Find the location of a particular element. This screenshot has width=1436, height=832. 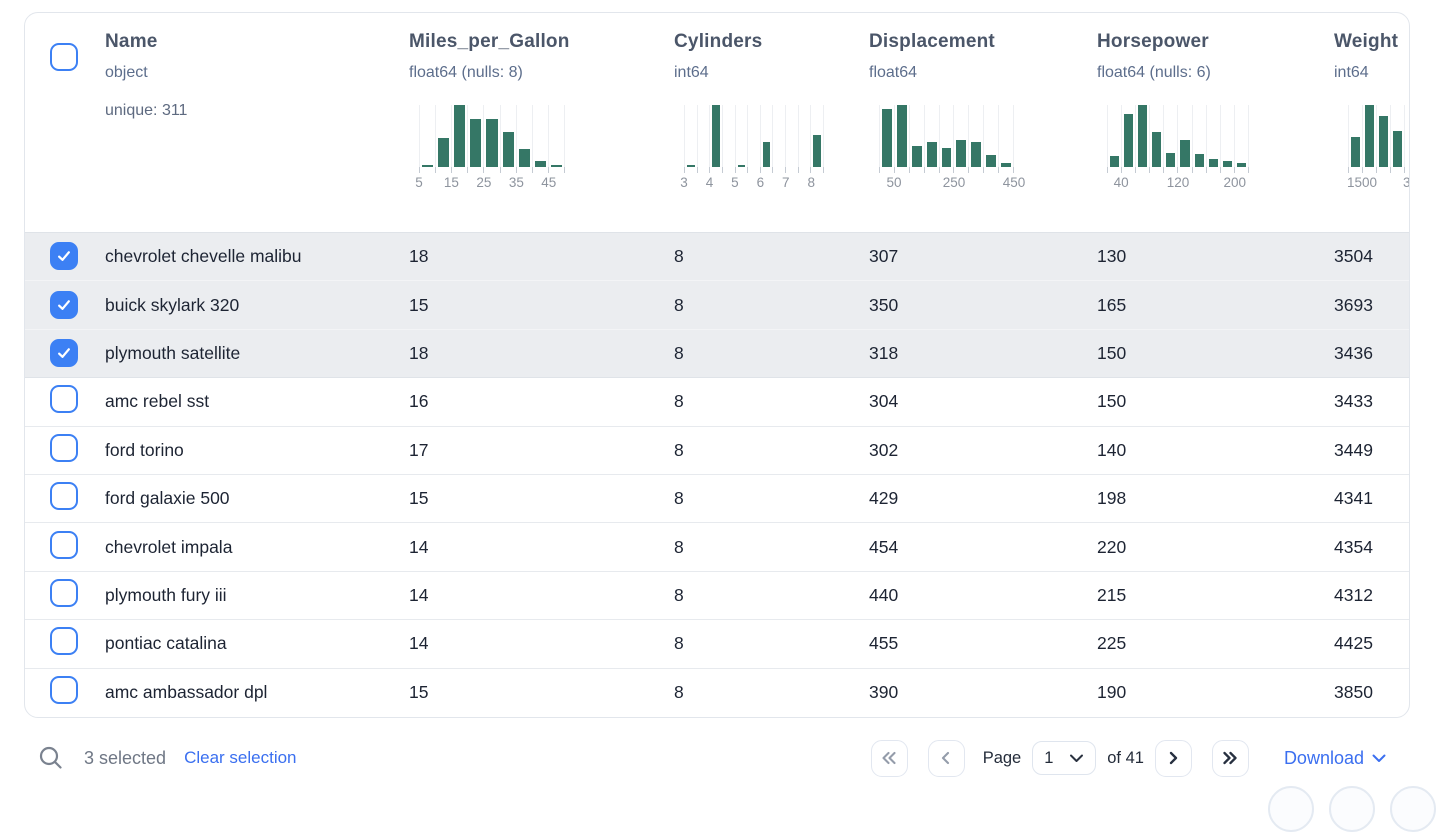

column-title: Miles_per_Gallon is located at coordinates (489, 41).